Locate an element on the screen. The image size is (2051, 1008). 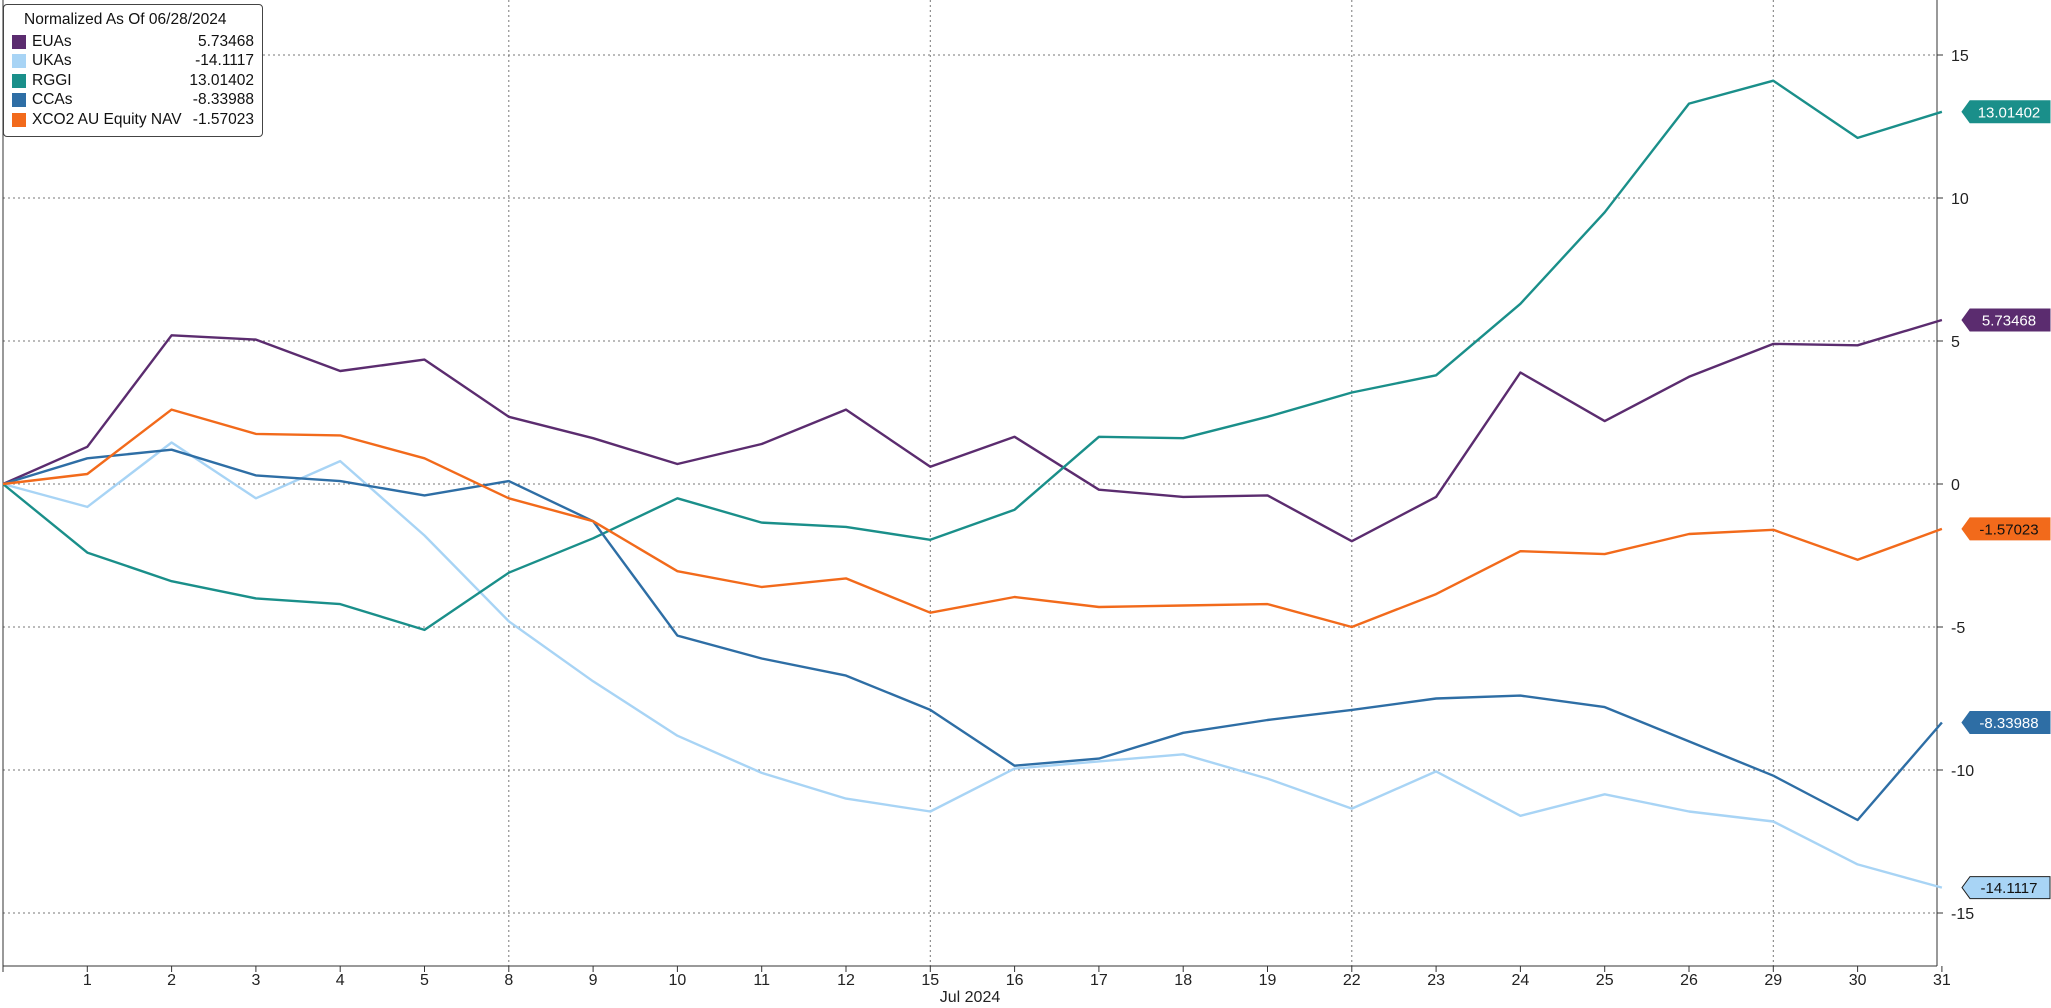
end-tag-rggi: 13.01402 is located at coordinates (2006, 112).